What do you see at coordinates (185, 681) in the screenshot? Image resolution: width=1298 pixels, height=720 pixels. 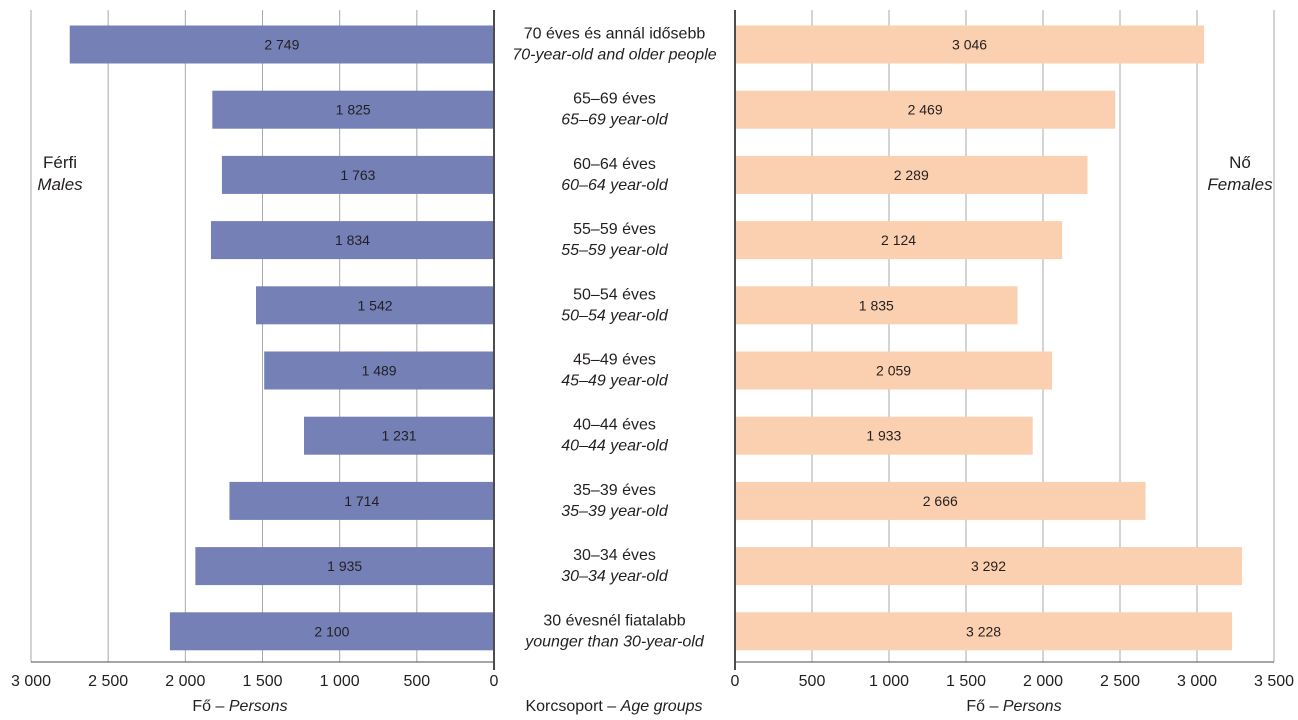 I see `left-tick-label: 2 000` at bounding box center [185, 681].